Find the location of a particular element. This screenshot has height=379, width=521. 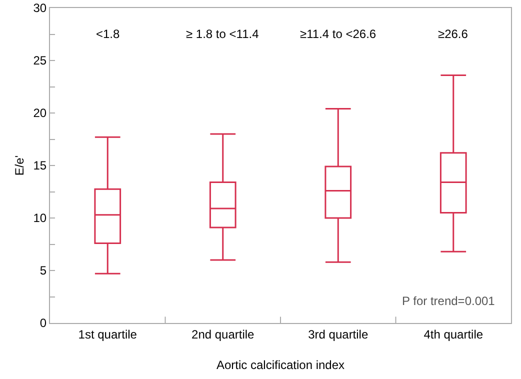

annotation: ≥11.4 to <26.6 is located at coordinates (338, 34).